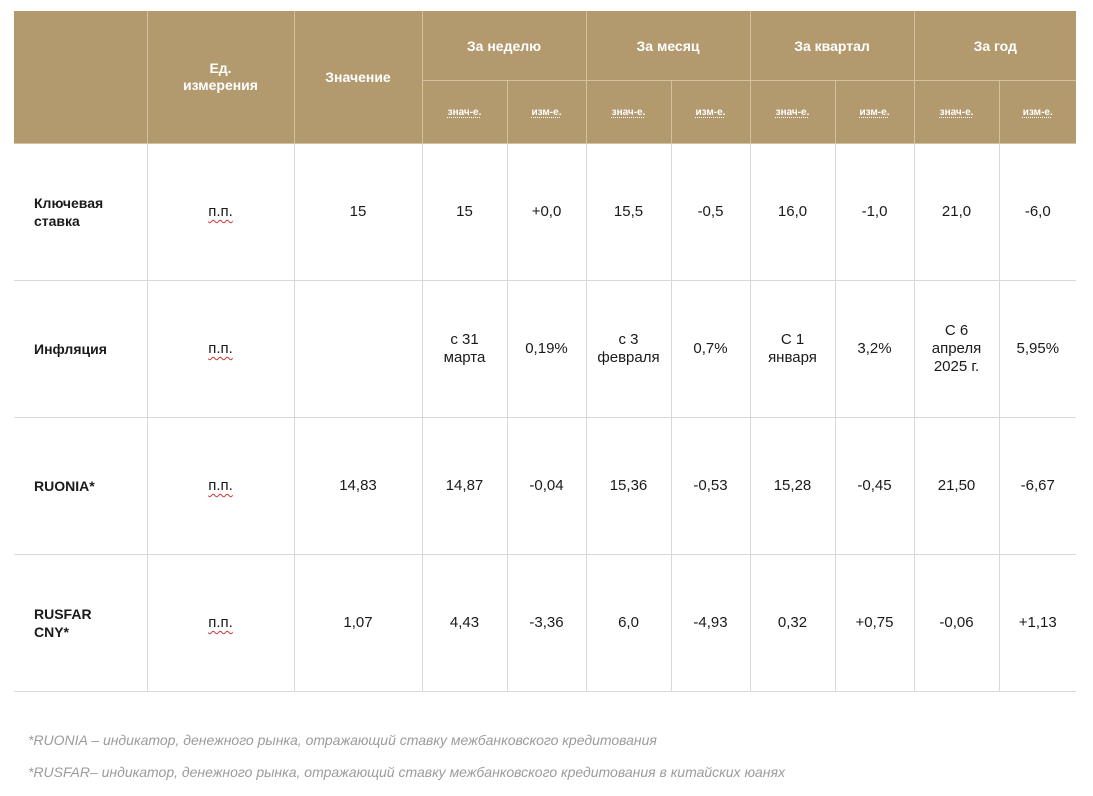  Describe the element at coordinates (711, 212) in the screenshot. I see `cell-month-change: -0,5` at that location.